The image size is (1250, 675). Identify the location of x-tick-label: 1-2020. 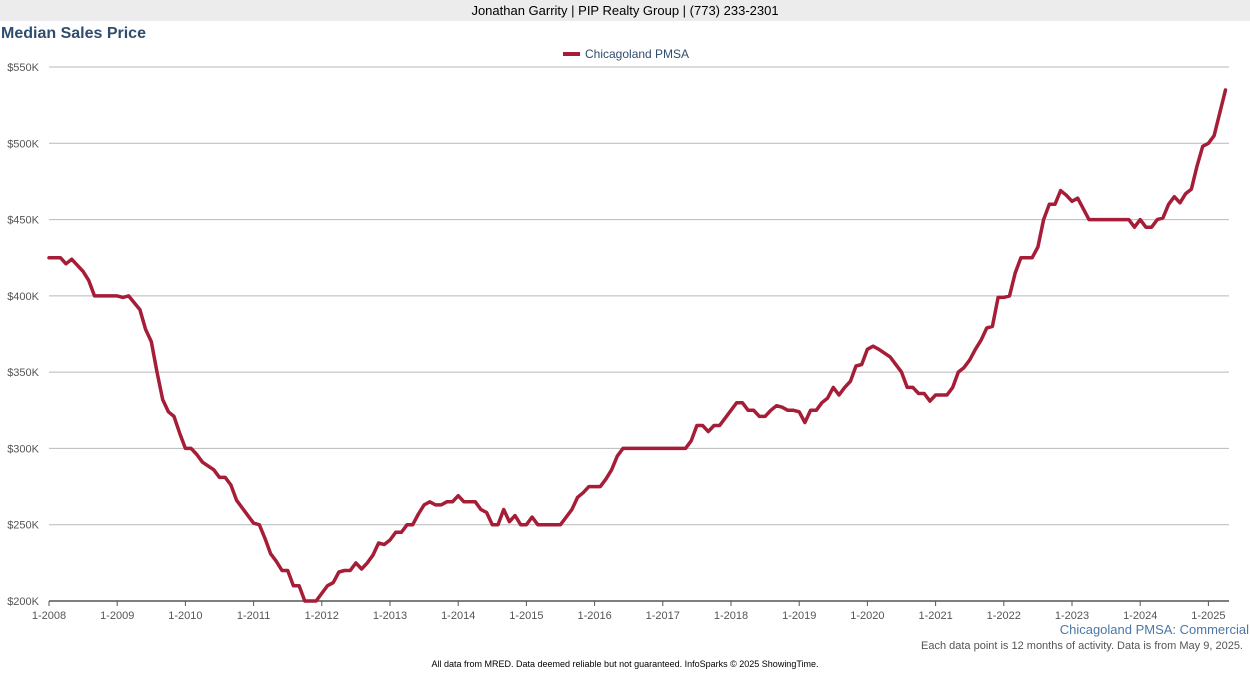
(867, 616).